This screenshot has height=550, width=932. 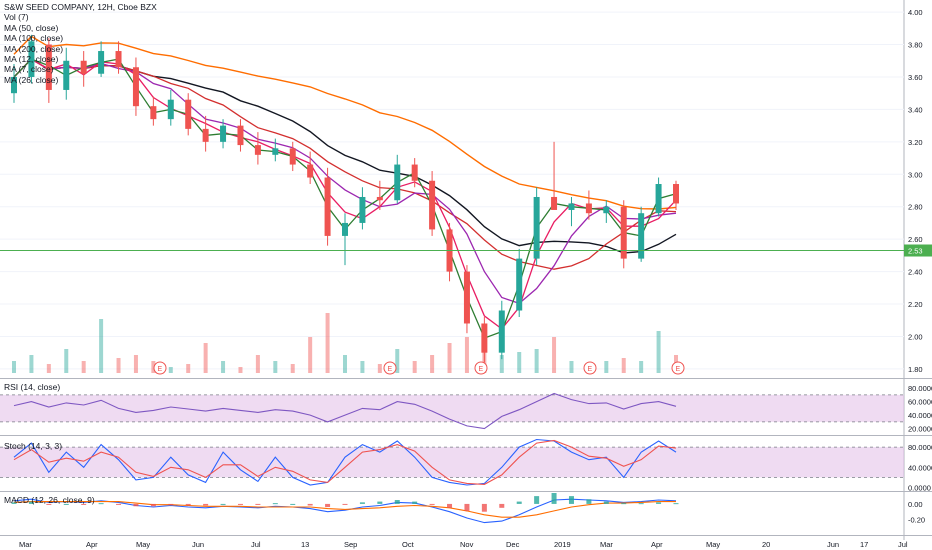 I want to click on symbol-title: S&W SEED COMPANY, 12H, Cboe BZX, so click(x=80, y=7).